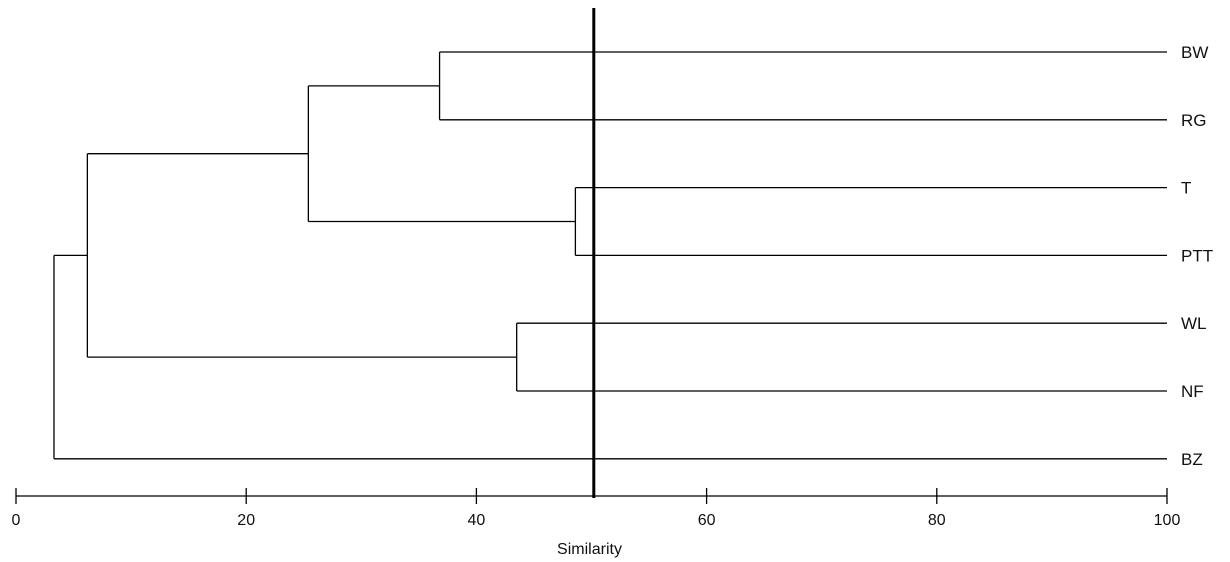 This screenshot has width=1230, height=562. I want to click on leaf-label-ptt: PTT, so click(1197, 255).